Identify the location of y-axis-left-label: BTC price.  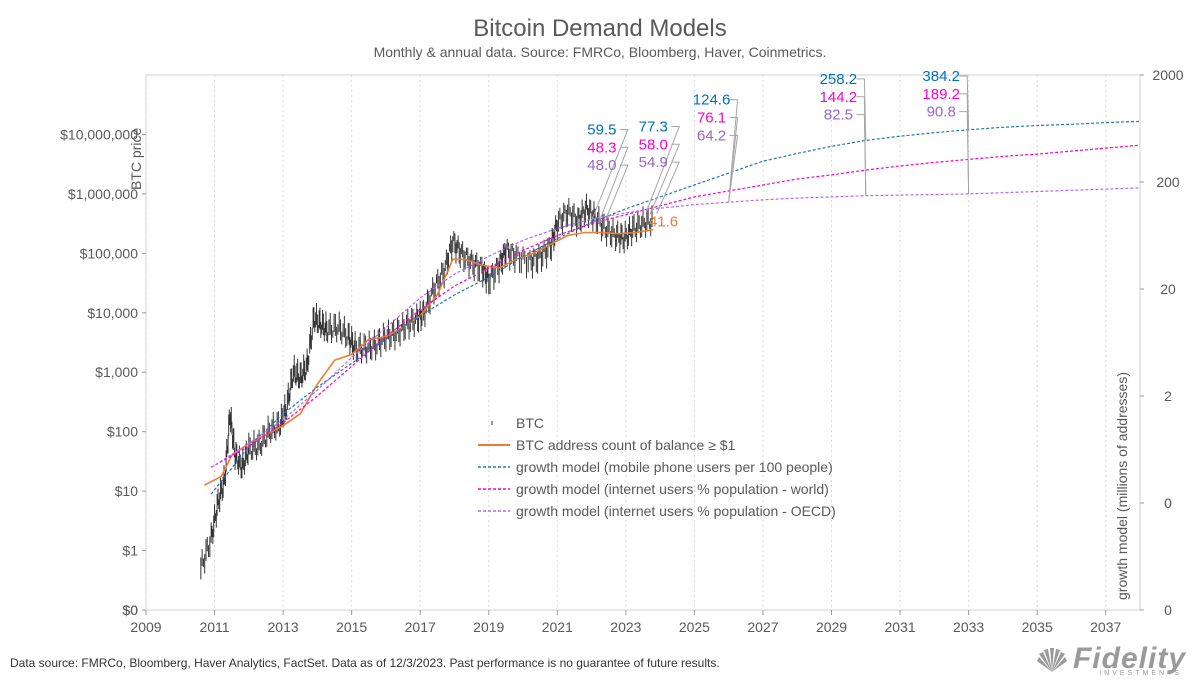
(136, 159).